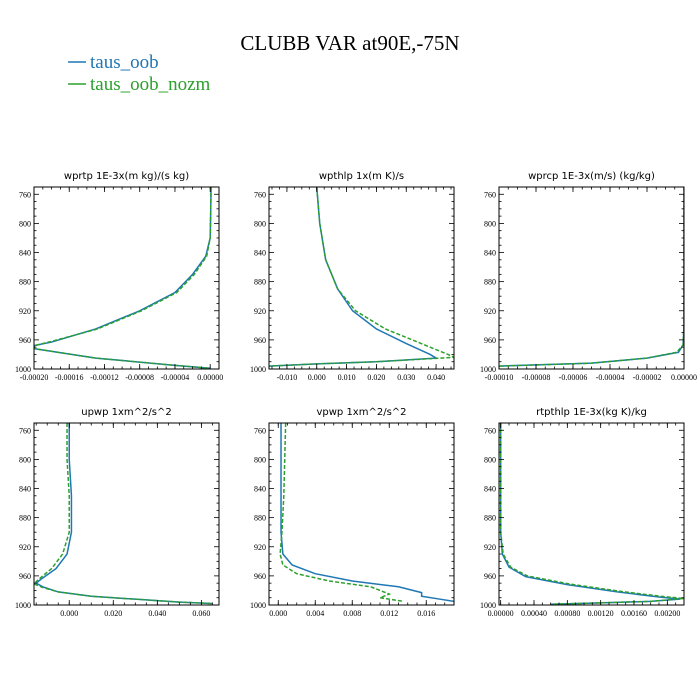  What do you see at coordinates (667, 613) in the screenshot?
I see `x-tick-label: 0.00200` at bounding box center [667, 613].